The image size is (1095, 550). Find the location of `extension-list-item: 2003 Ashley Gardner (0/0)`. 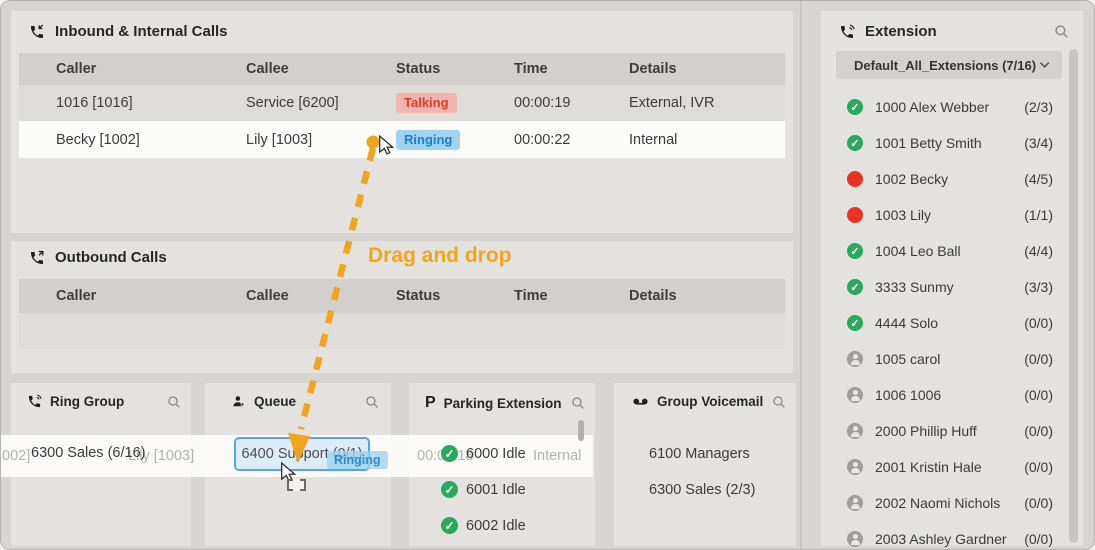

extension-list-item: 2003 Ashley Gardner (0/0) is located at coordinates (952, 535).